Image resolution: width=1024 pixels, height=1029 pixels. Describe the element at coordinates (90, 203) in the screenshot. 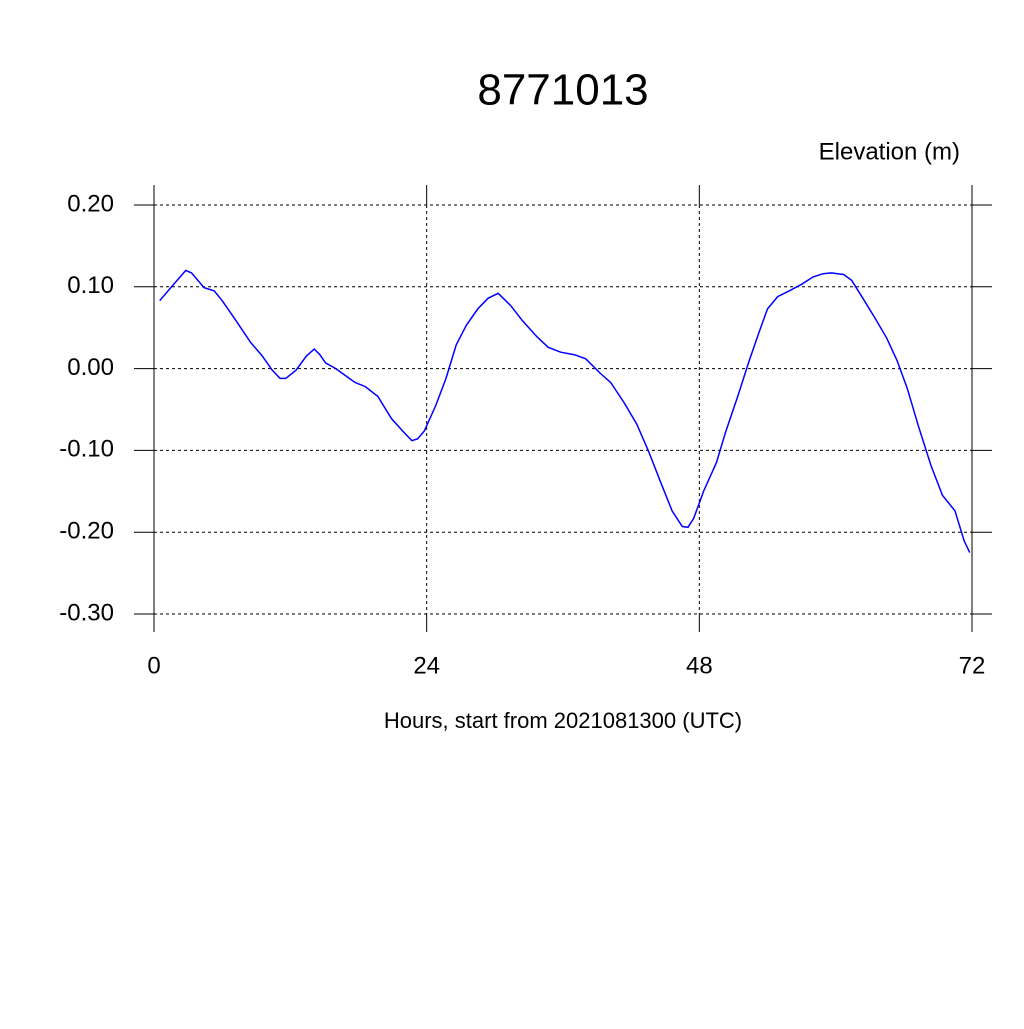

I see `y-tick-label: 0.20` at that location.